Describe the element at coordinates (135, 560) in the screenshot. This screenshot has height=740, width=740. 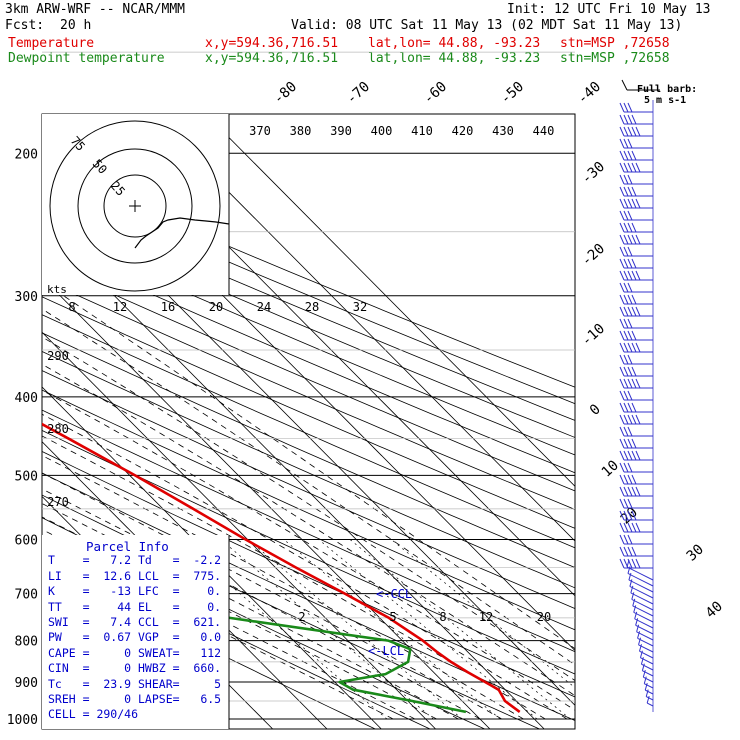
I see `parcel-row: T = 7.2 Td = -2.2` at that location.